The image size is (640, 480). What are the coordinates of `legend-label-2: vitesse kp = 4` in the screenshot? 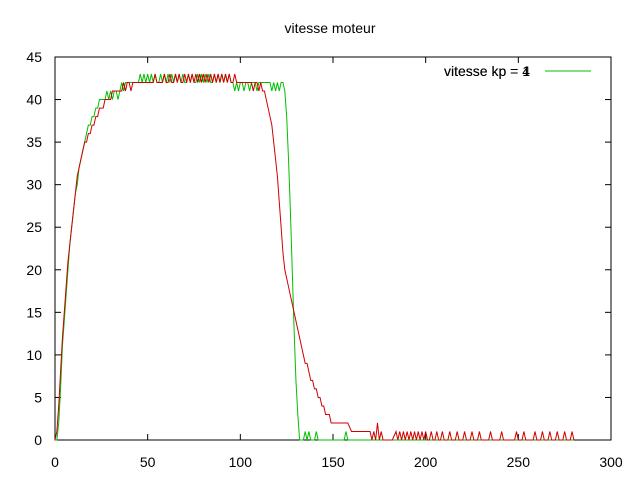 It's located at (487, 71).